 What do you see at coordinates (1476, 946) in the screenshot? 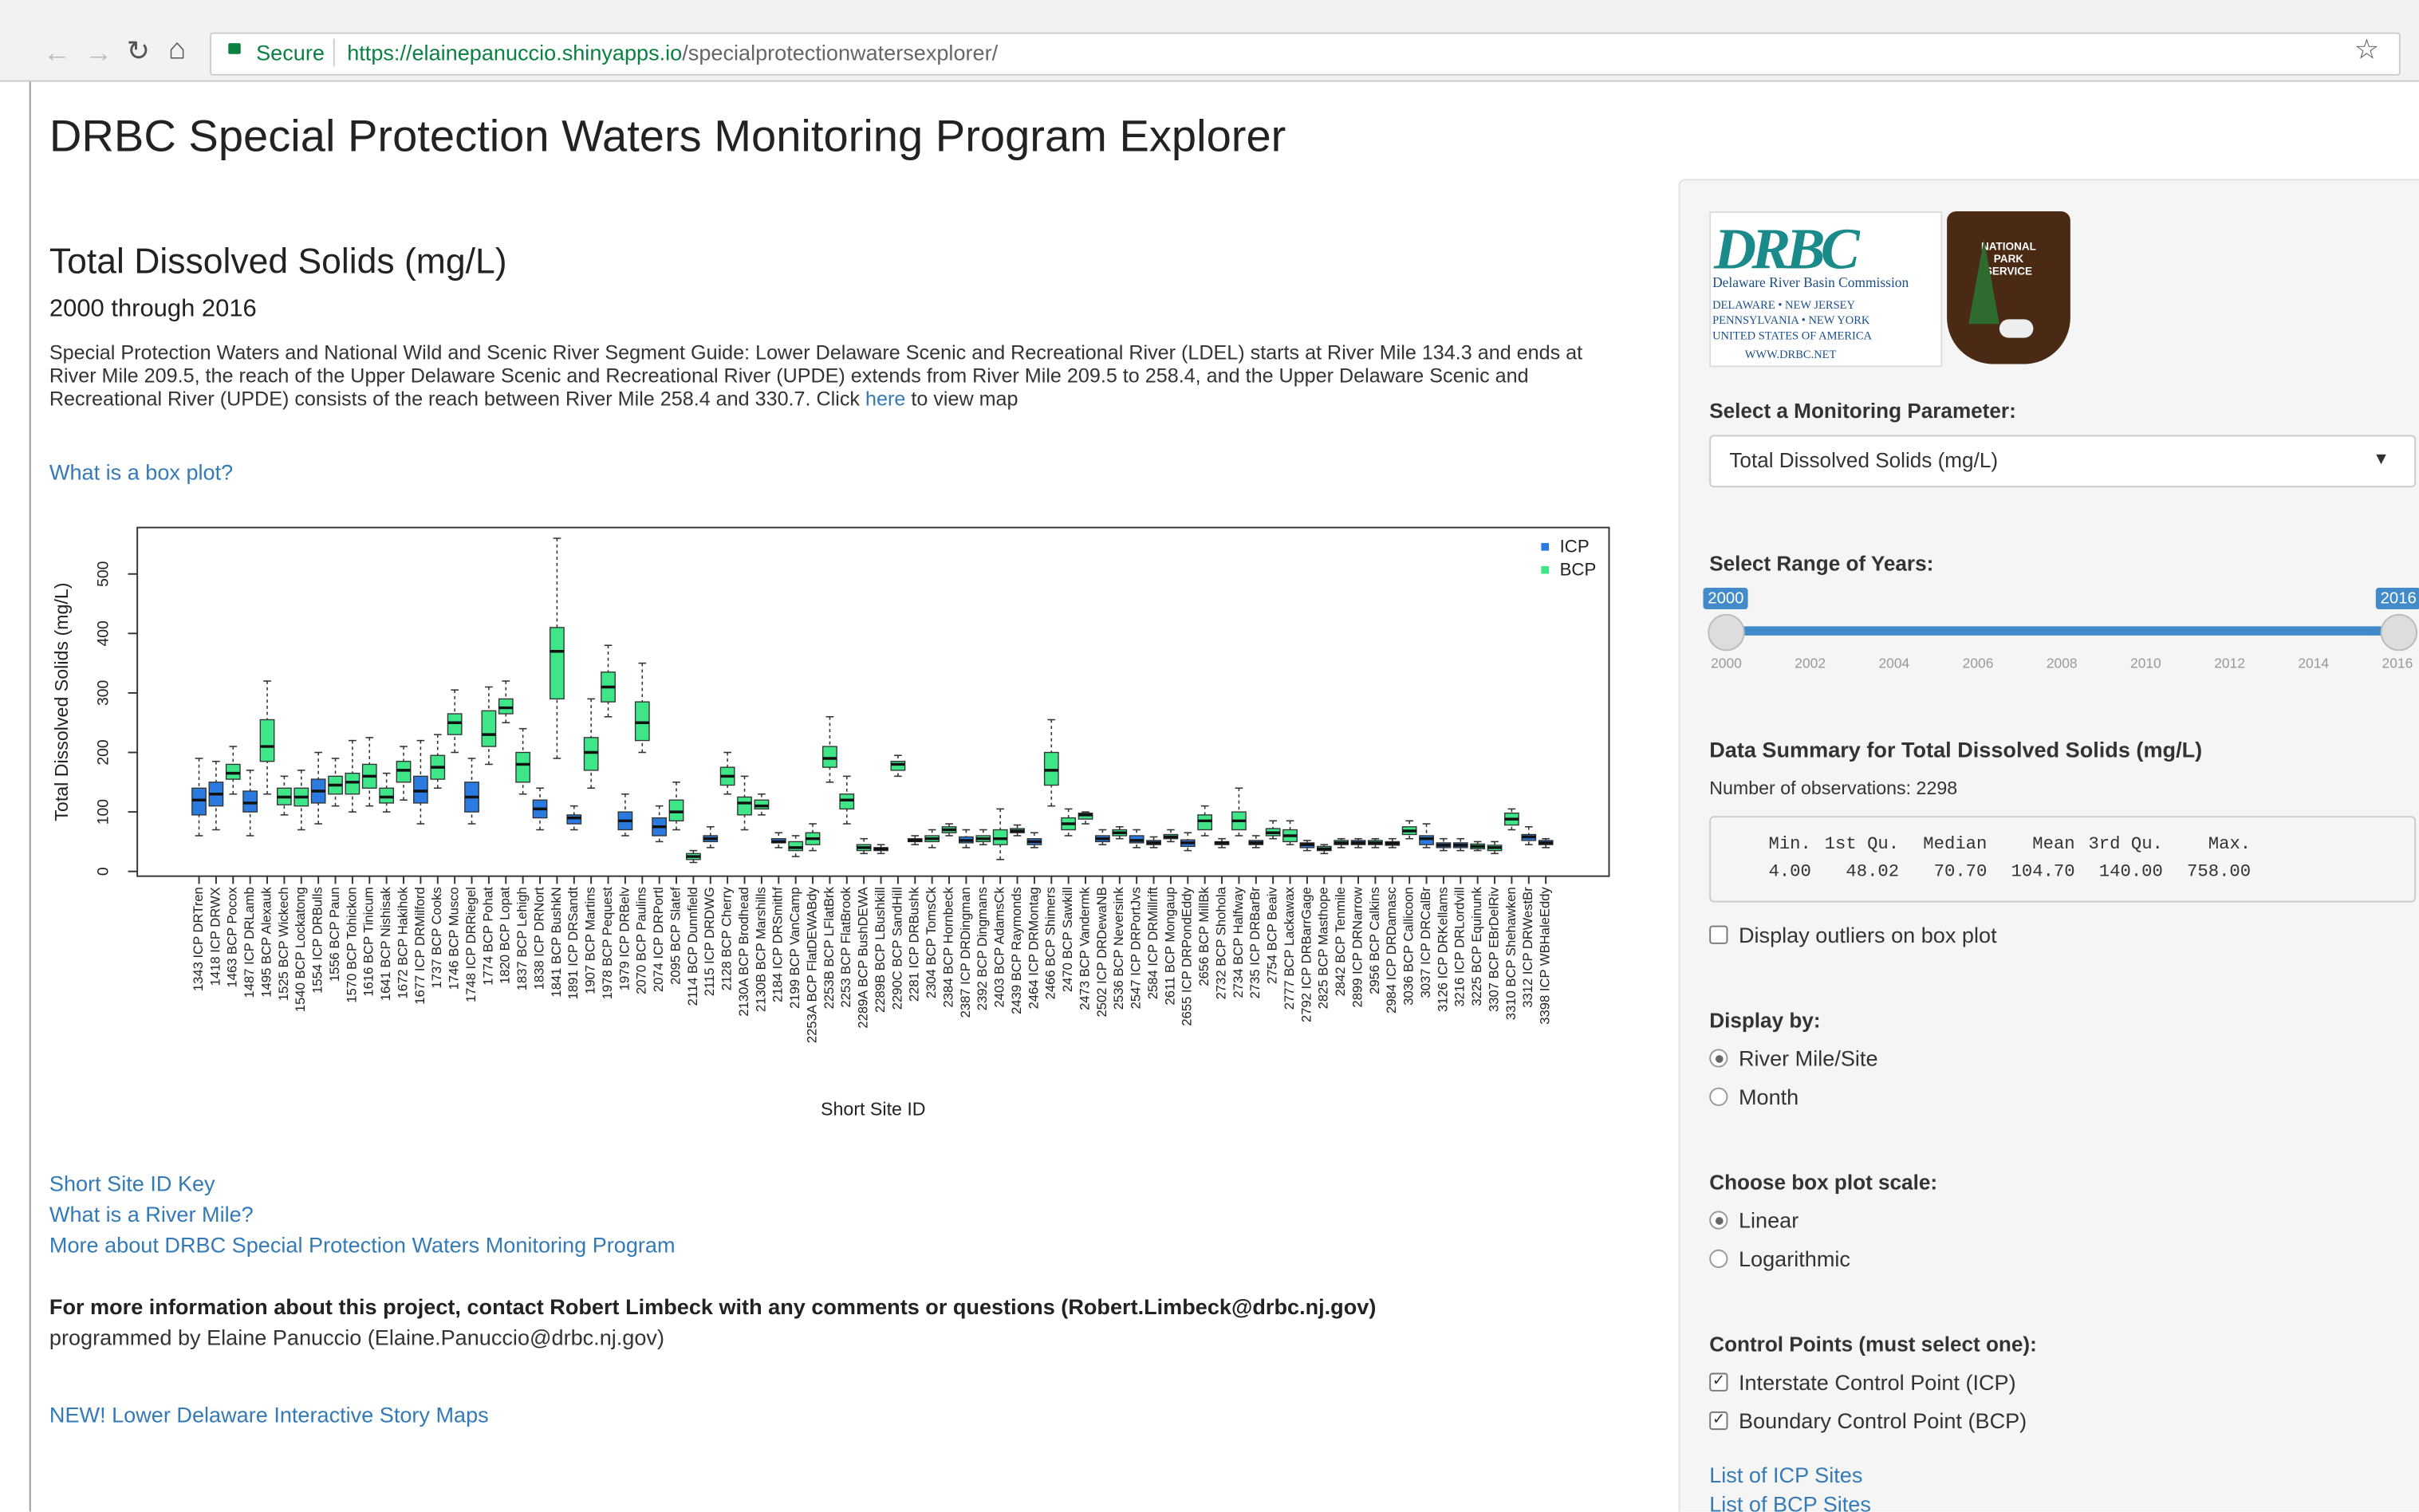
I see `x-tick-label: 3225 BCP Equinunk` at bounding box center [1476, 946].